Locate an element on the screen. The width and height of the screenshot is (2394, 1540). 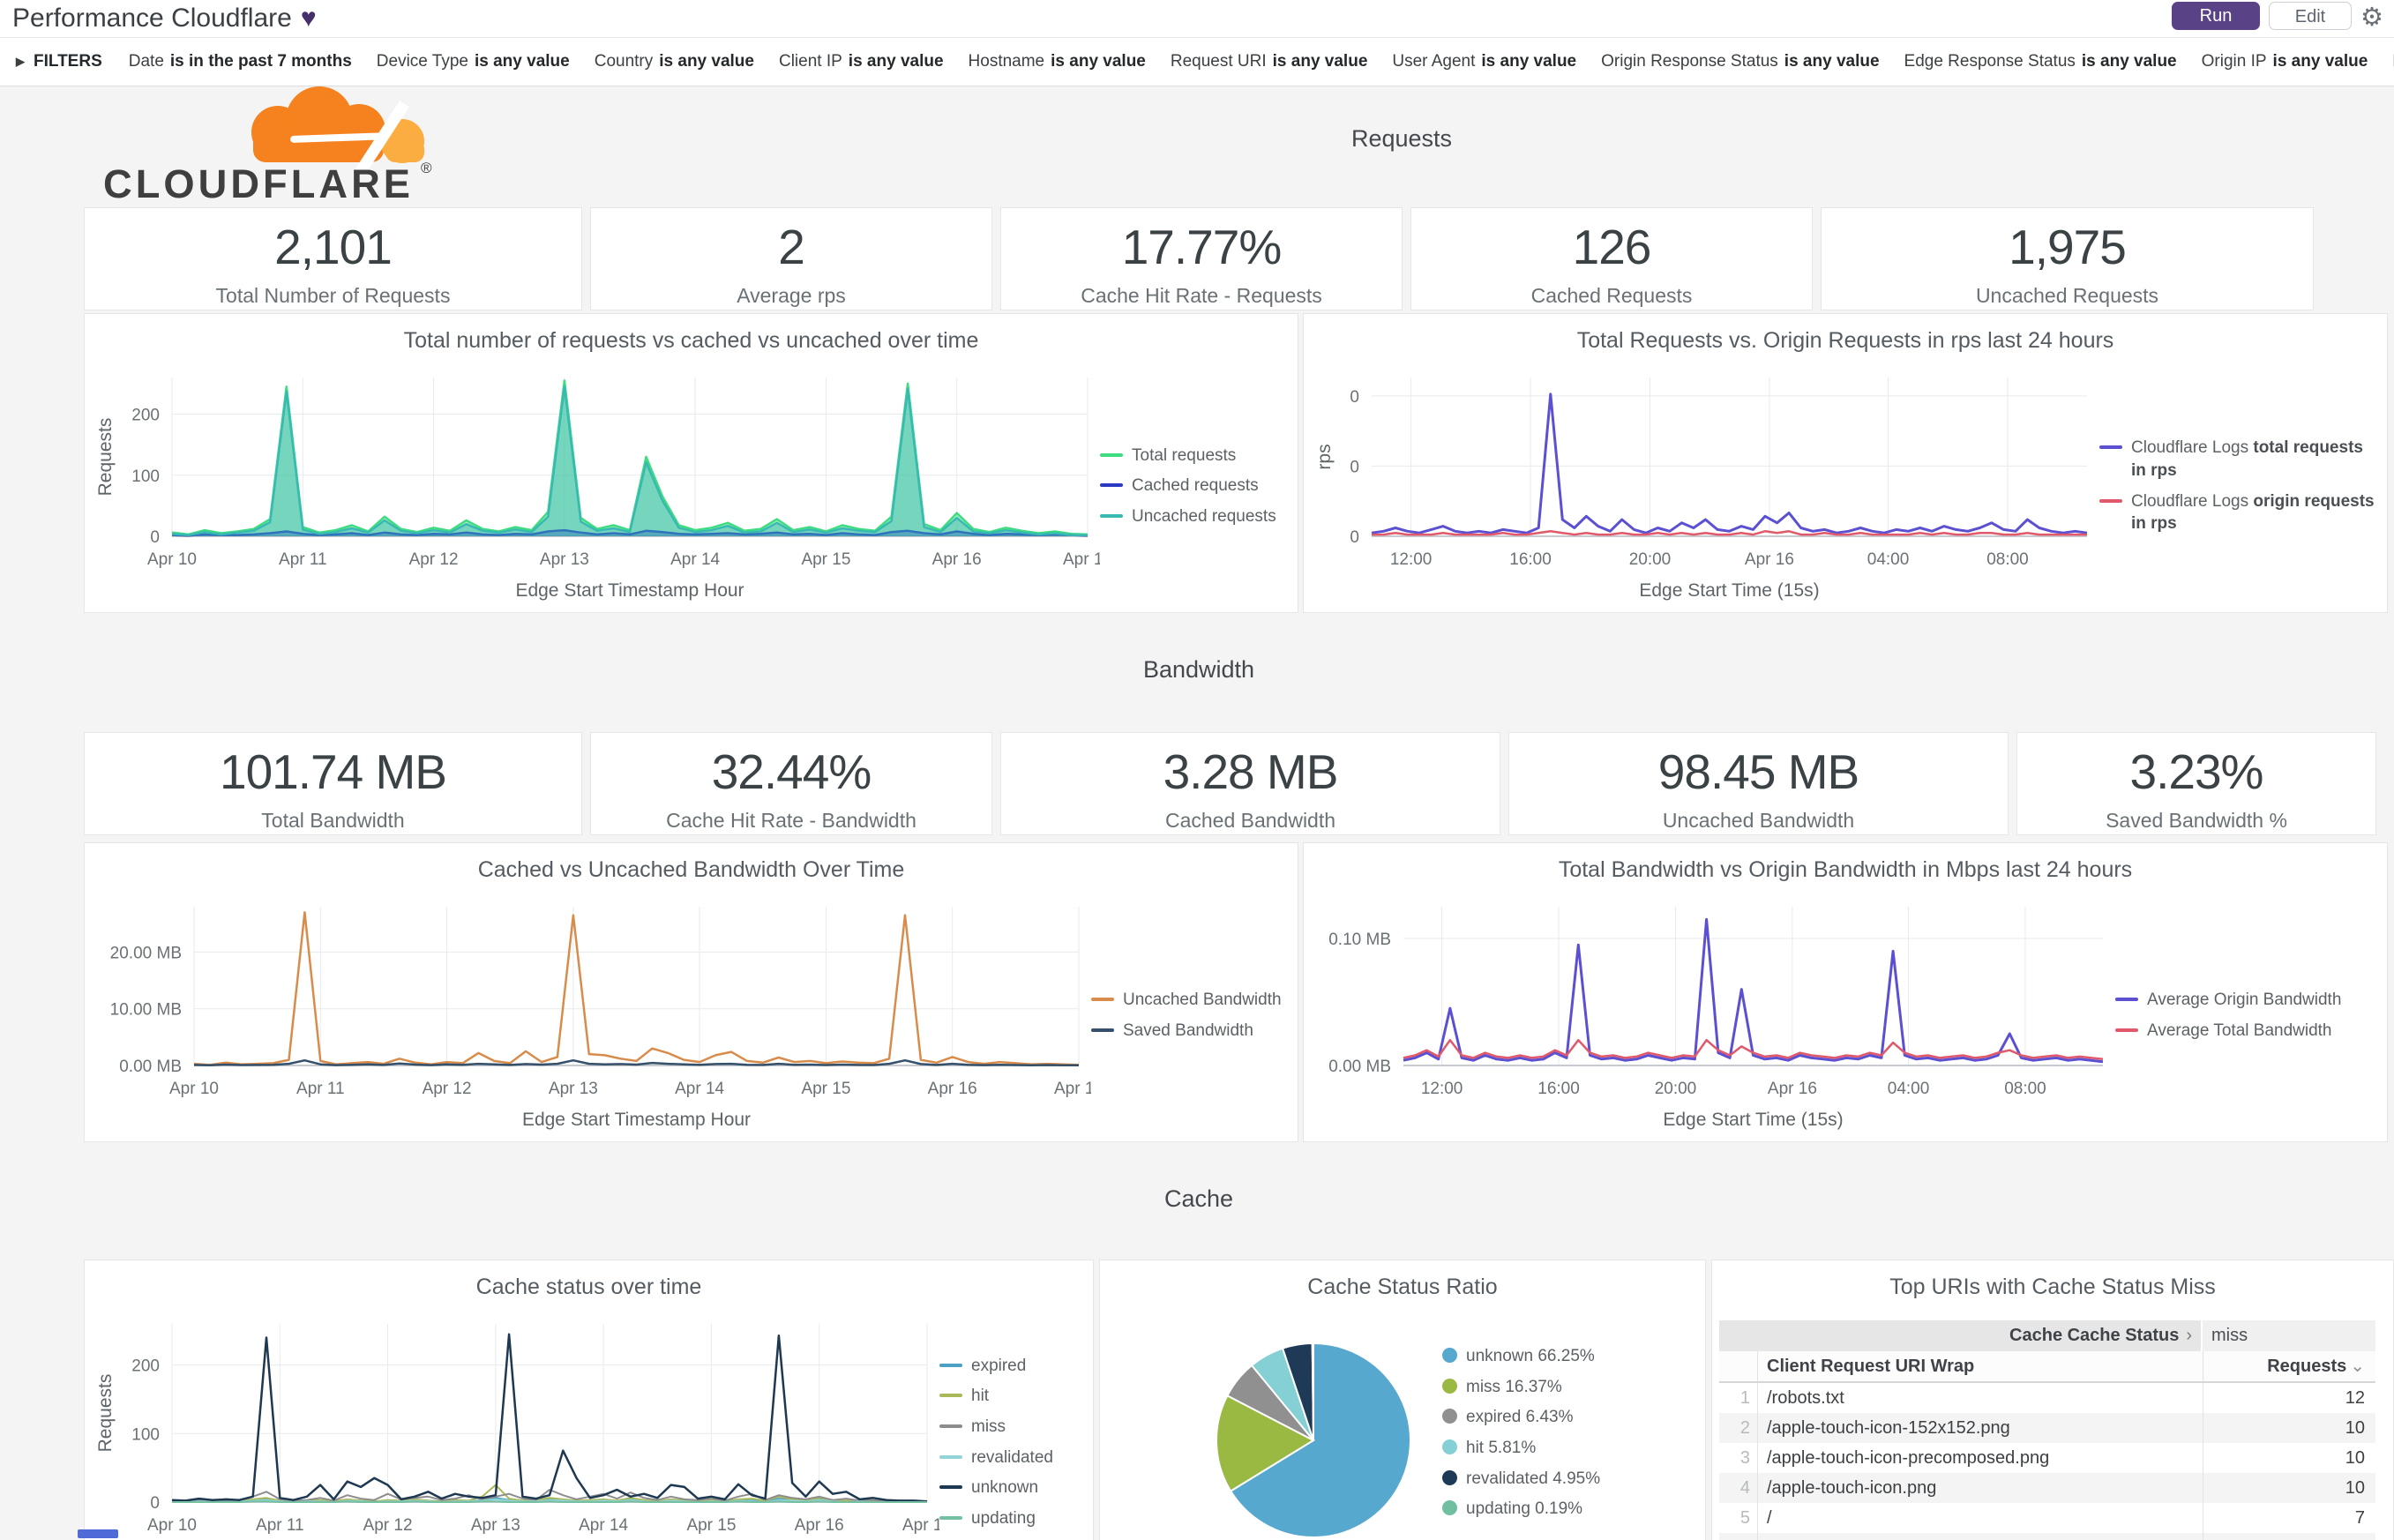
edit-button: Edit is located at coordinates (2310, 16).